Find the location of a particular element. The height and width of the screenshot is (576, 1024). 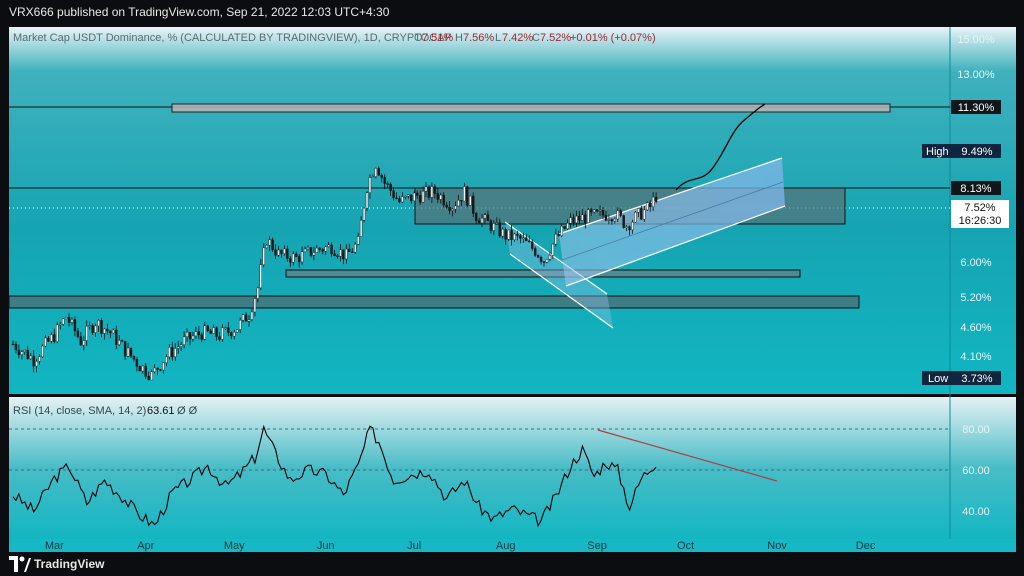

price-tick-label: 5.20% is located at coordinates (975, 298).